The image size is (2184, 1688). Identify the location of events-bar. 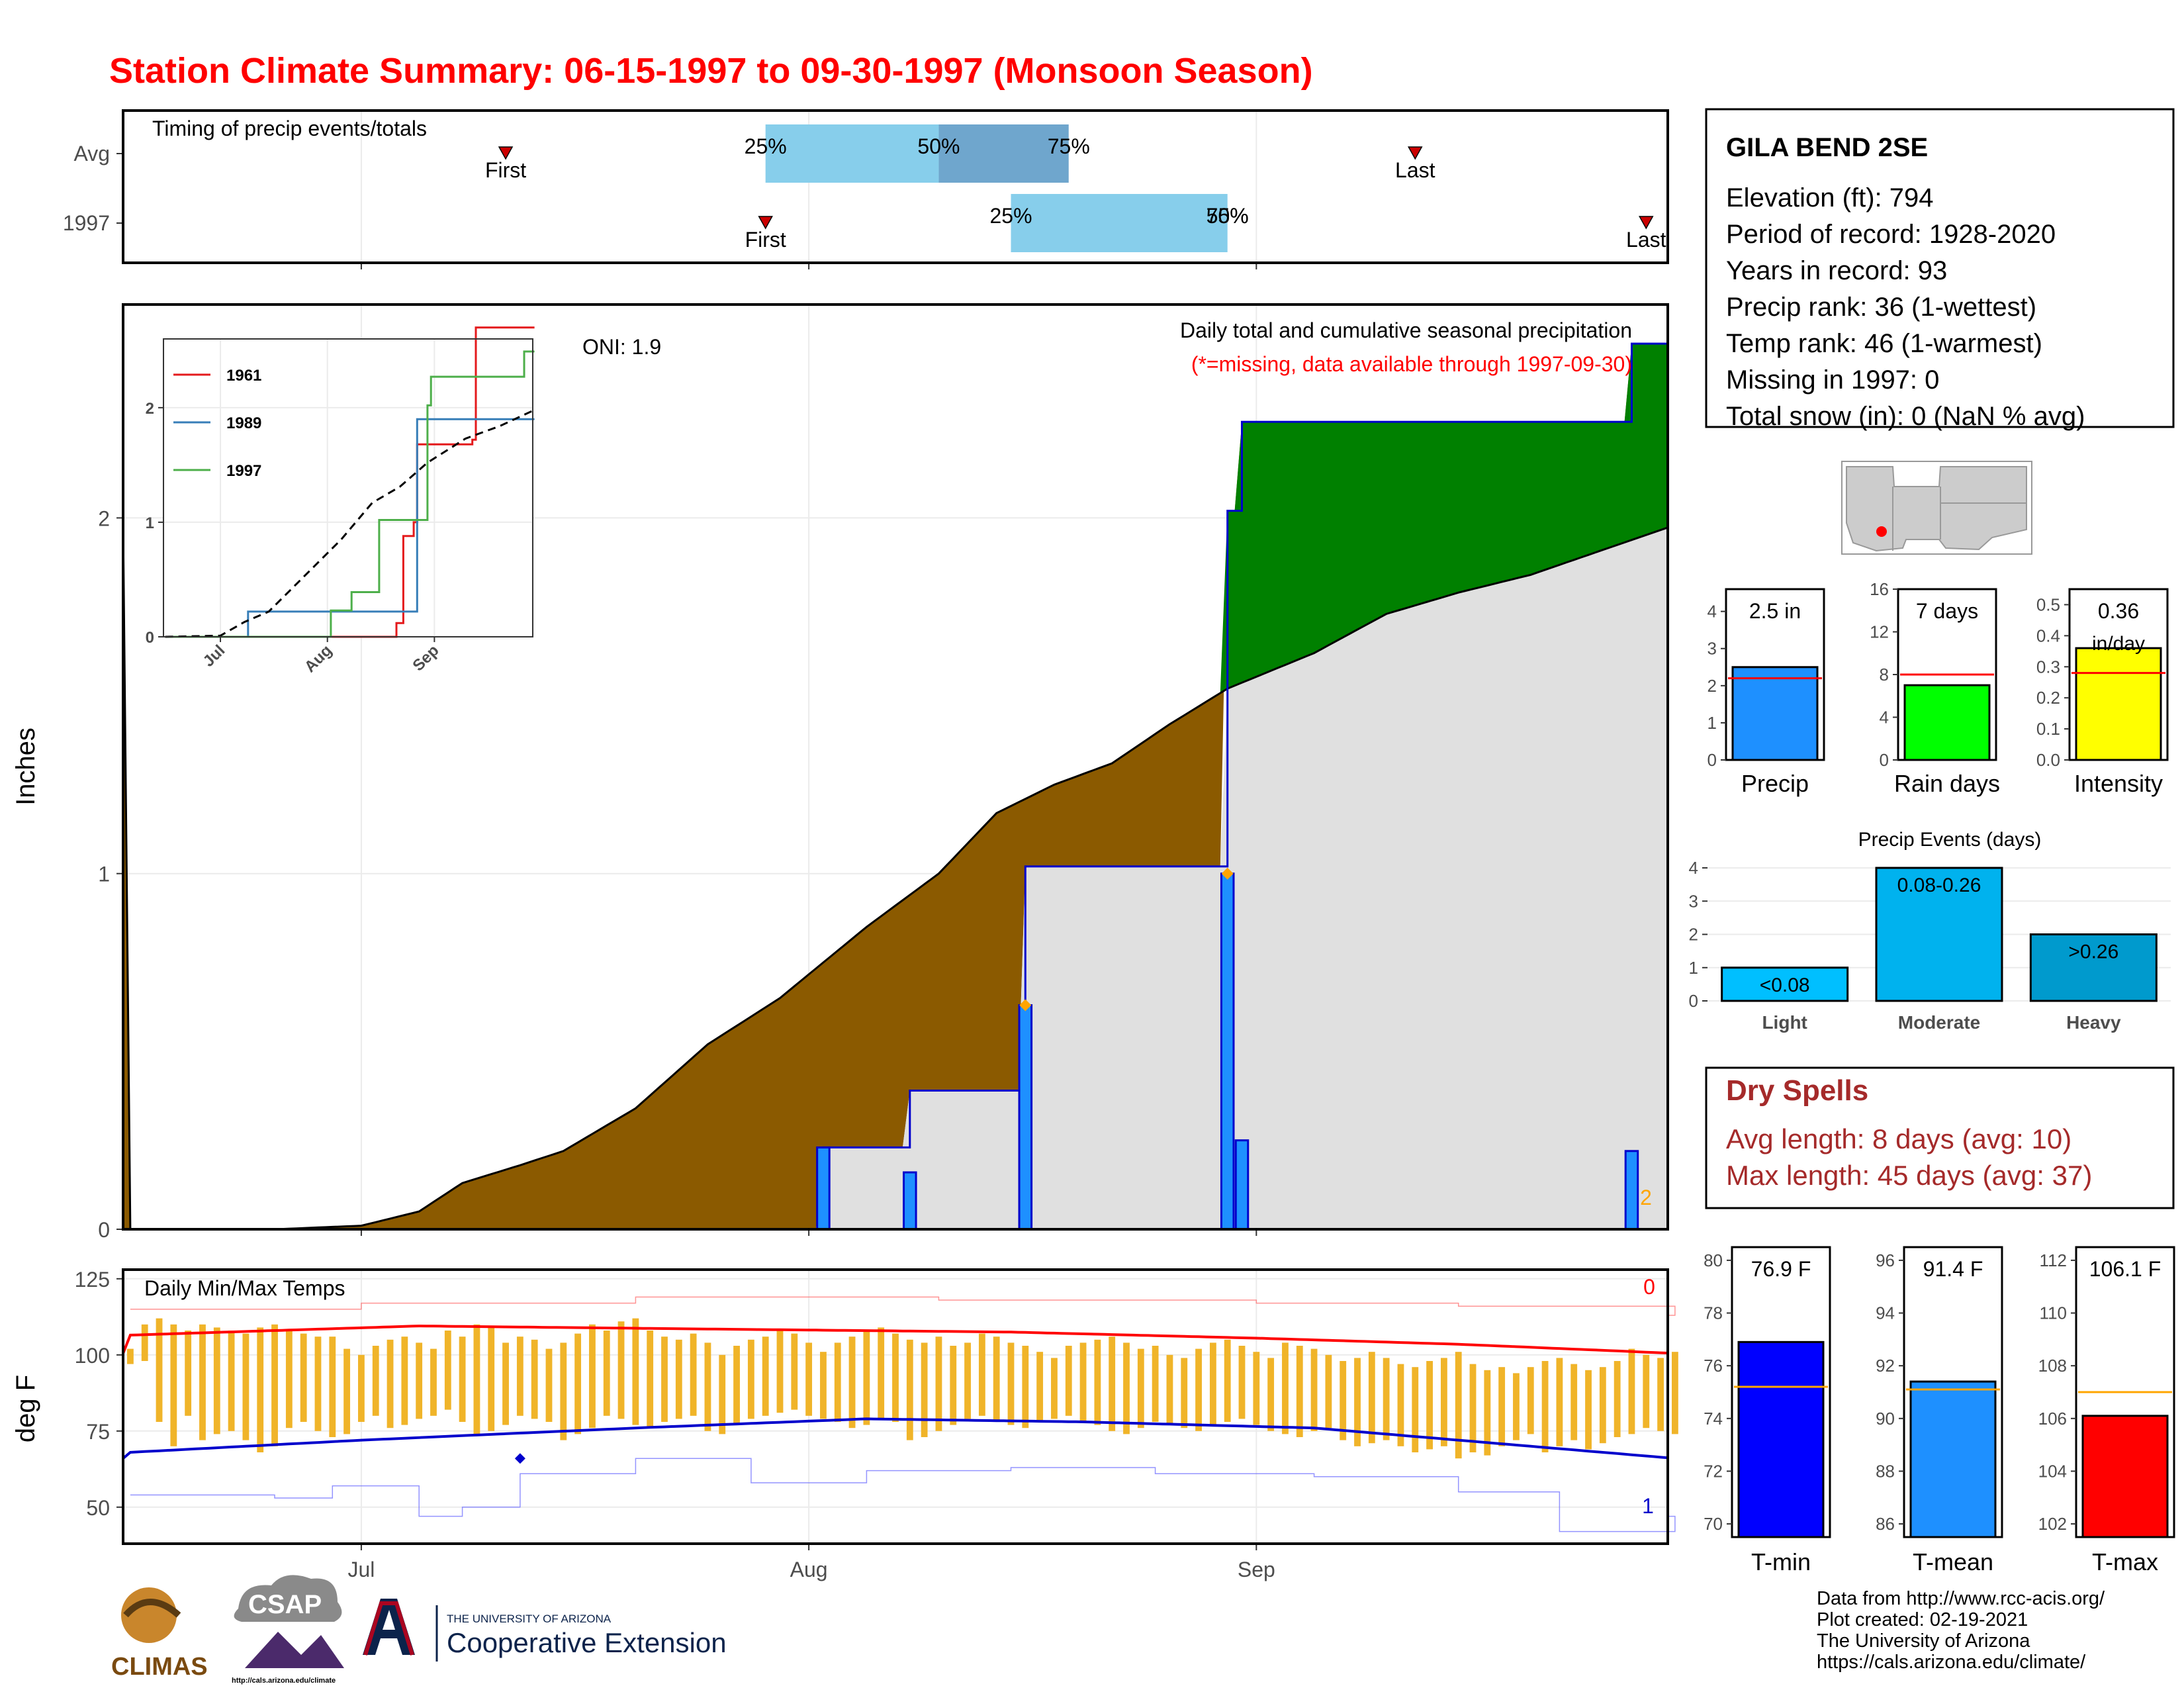
(1939, 934).